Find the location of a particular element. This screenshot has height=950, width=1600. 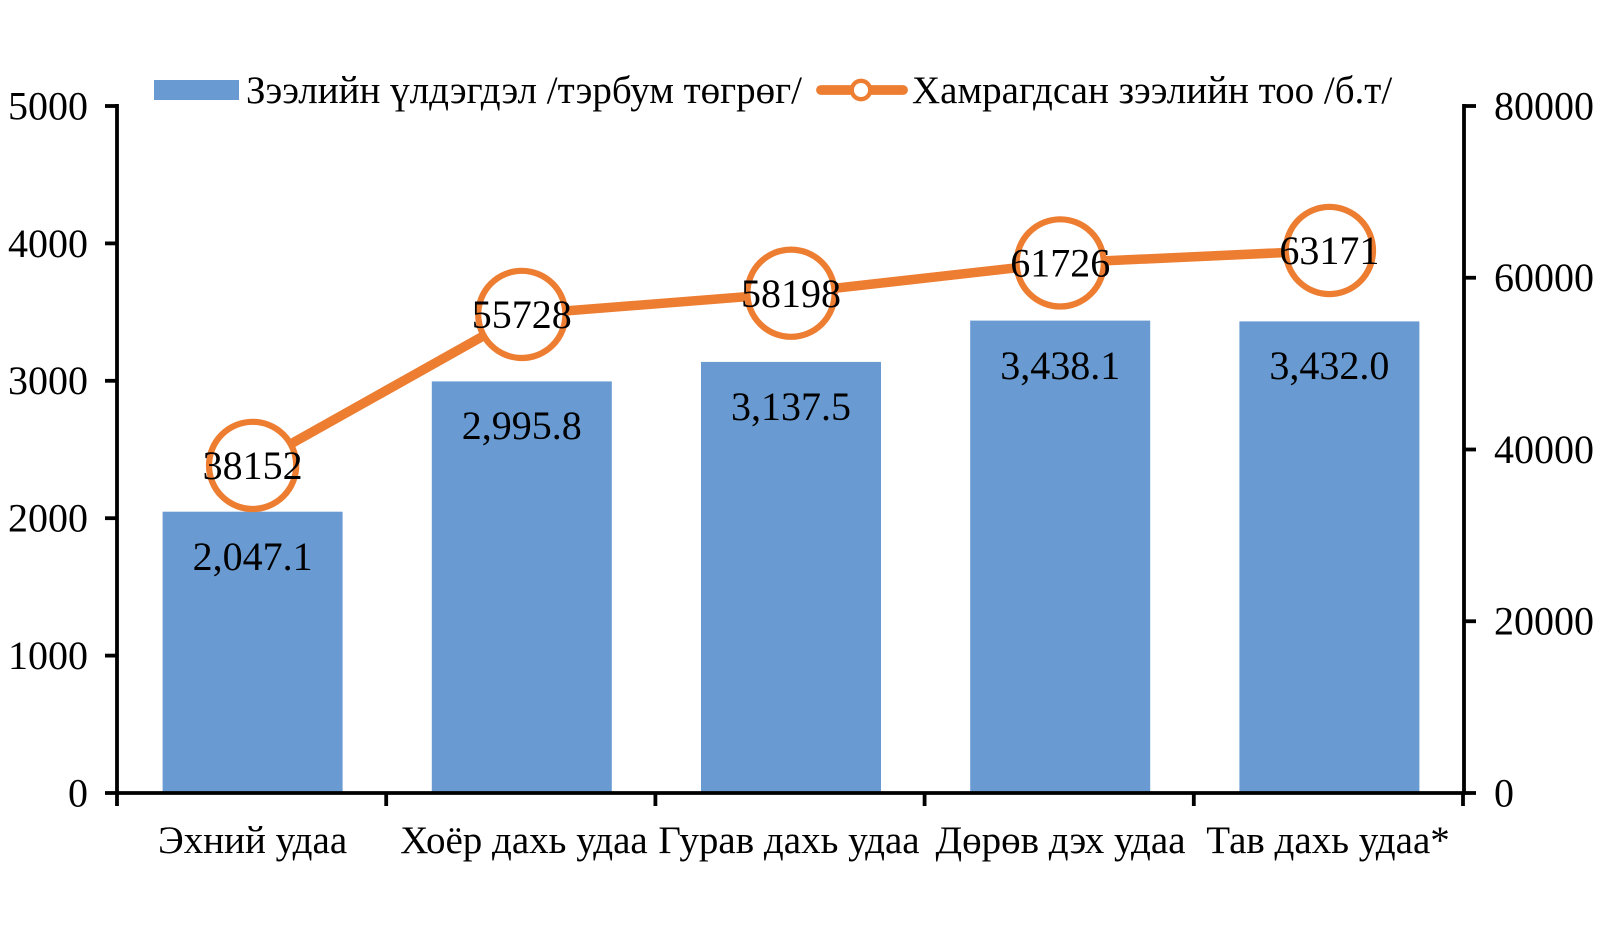

svg-text: 63171 is located at coordinates (1329, 250).